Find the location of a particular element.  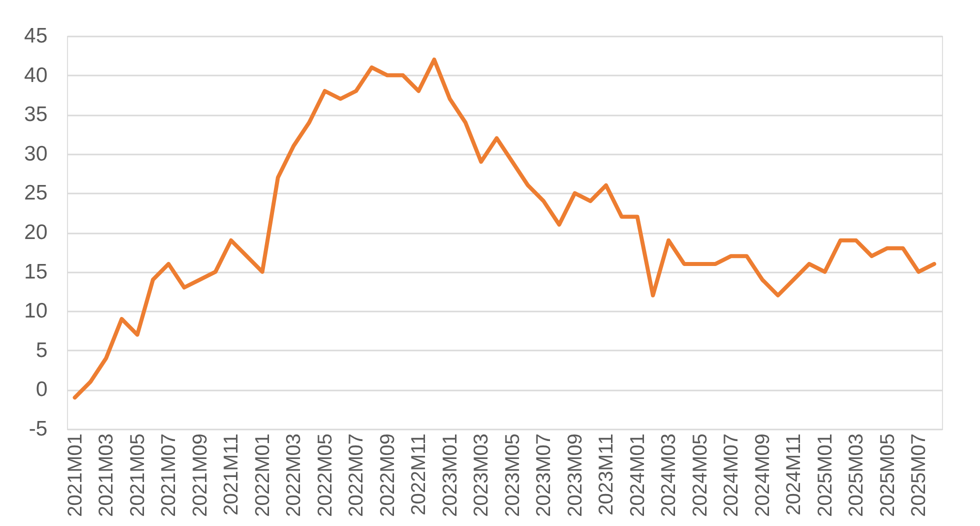

x-tick-label: 2025M07 is located at coordinates (919, 475).